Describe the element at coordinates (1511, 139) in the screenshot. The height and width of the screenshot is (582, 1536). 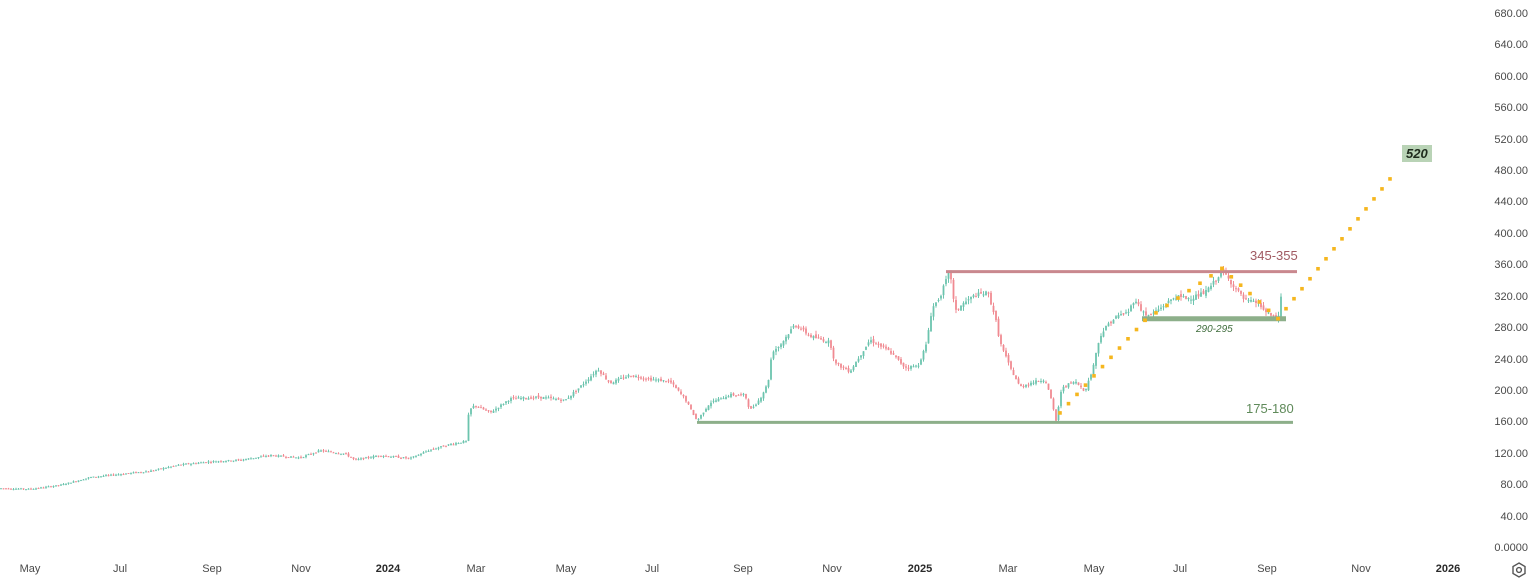
I see `price-tick-label: 520.00` at that location.